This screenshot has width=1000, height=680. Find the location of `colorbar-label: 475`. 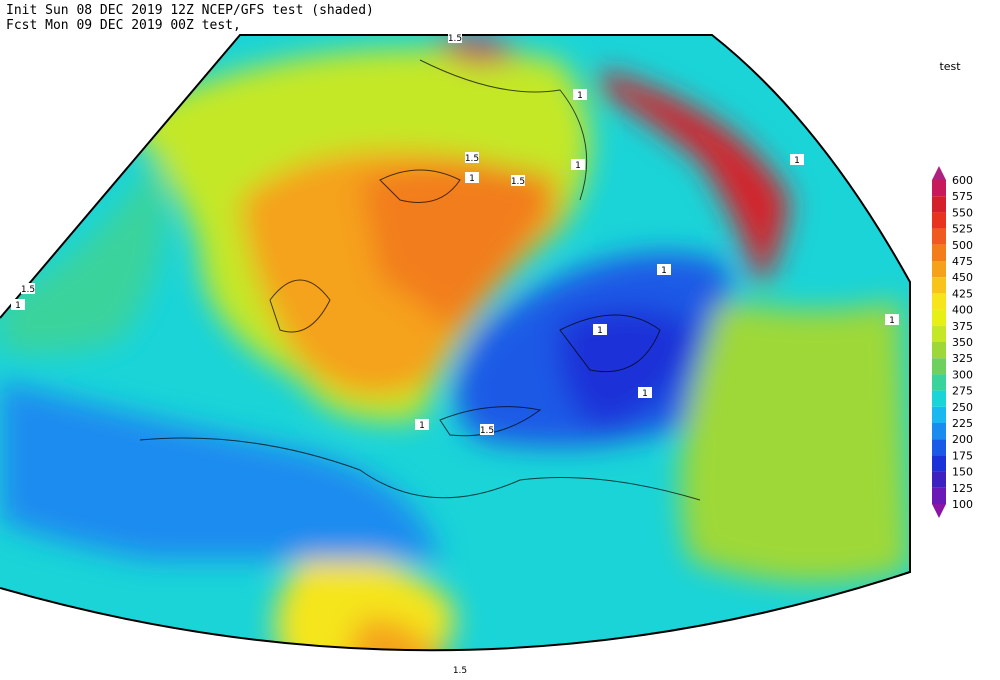

colorbar-label: 475 is located at coordinates (962, 261).